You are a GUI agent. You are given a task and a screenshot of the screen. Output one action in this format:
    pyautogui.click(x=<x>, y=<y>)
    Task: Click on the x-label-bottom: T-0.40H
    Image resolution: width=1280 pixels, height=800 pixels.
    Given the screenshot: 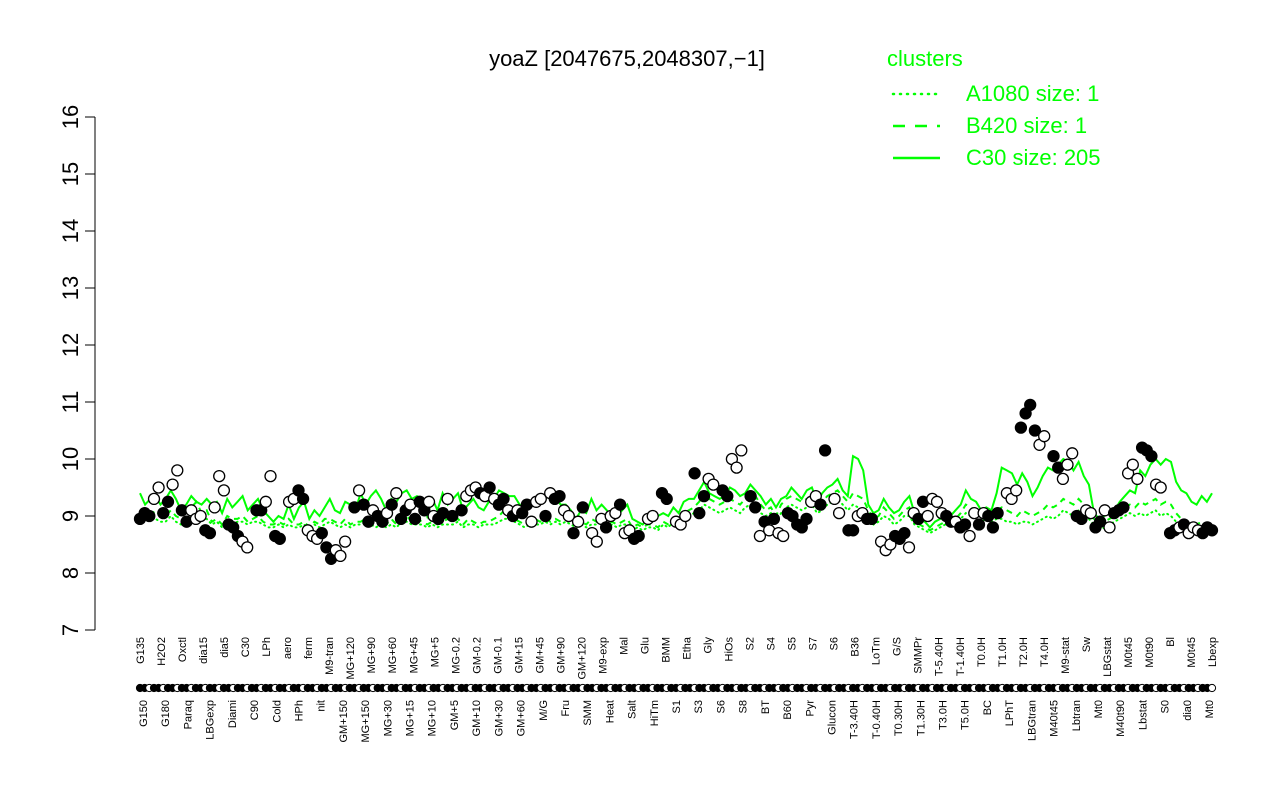 What is the action you would take?
    pyautogui.click(x=877, y=719)
    